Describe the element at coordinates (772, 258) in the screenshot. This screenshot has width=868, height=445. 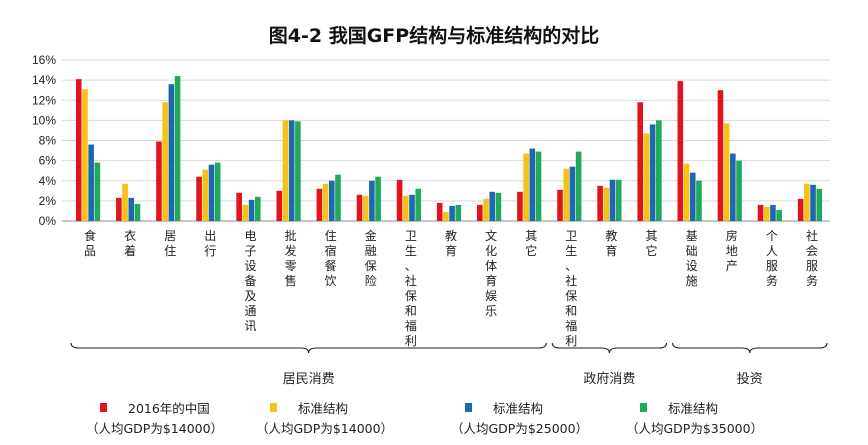
I see `category-label: 个人服务` at that location.